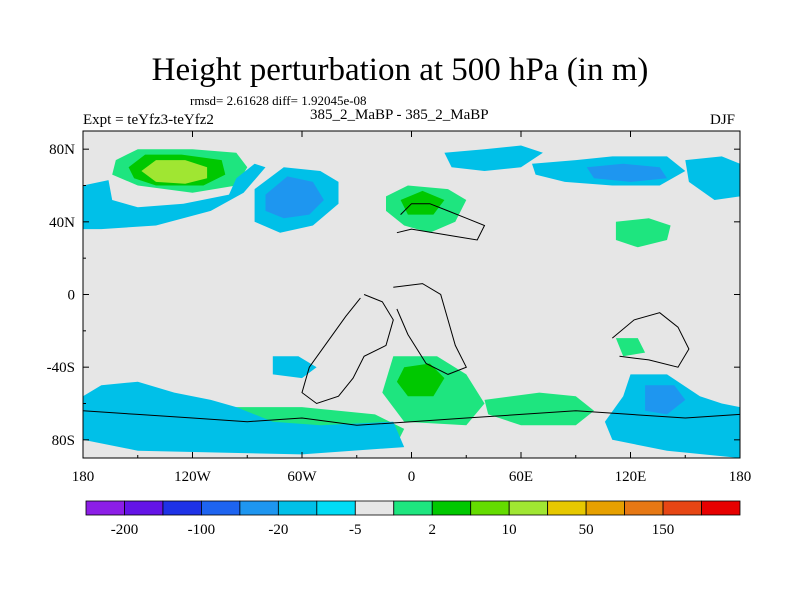 The height and width of the screenshot is (600, 800). Describe the element at coordinates (193, 477) in the screenshot. I see `x-tick-label: 120W` at that location.